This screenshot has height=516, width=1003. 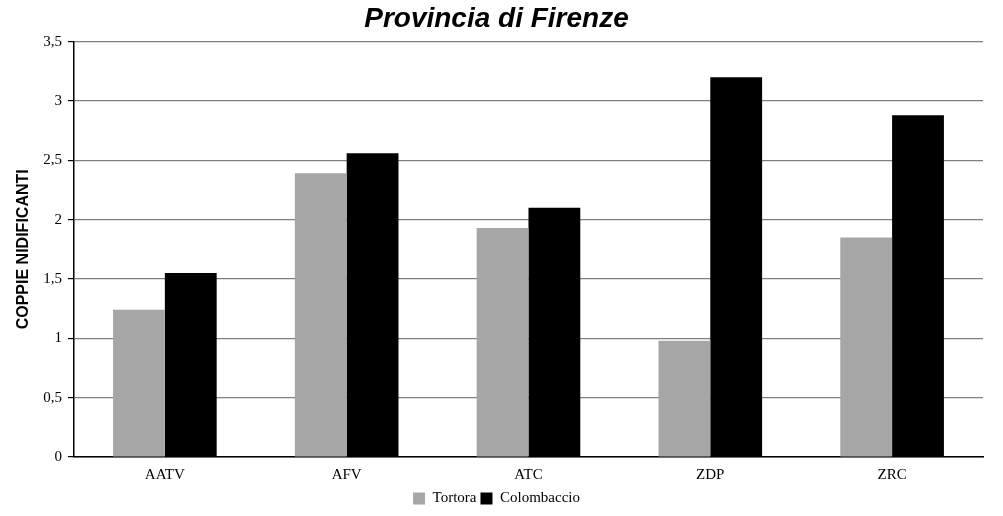 What do you see at coordinates (23, 249) in the screenshot?
I see `y-axis-title: COPPIE NIDIFICANTI` at bounding box center [23, 249].